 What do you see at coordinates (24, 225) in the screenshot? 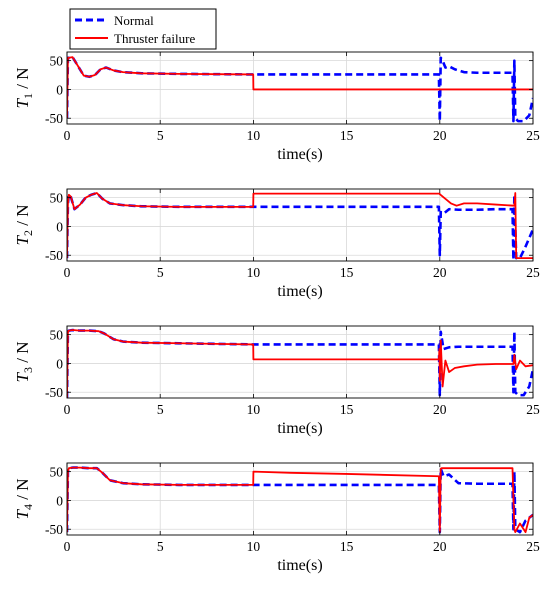
I see `y-axis-label: T2 / N` at bounding box center [24, 225].